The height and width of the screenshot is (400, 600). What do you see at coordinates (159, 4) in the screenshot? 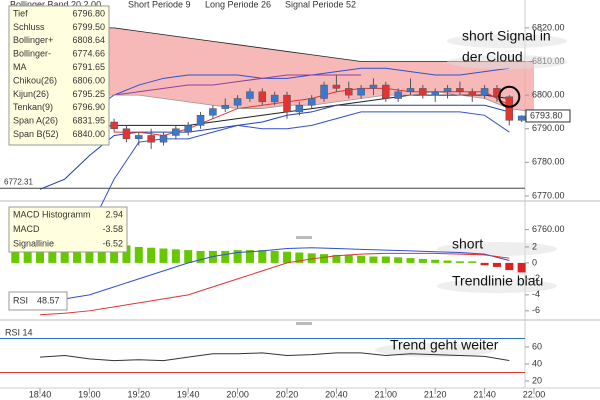
I see `indicator-setting: Short Periode 9` at bounding box center [159, 4].